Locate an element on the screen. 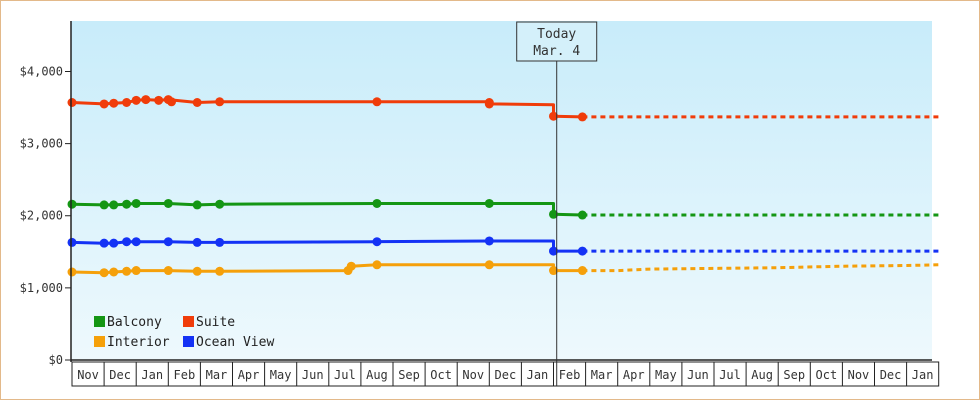 This screenshot has height=400, width=980. series-balcony is located at coordinates (503, 209).